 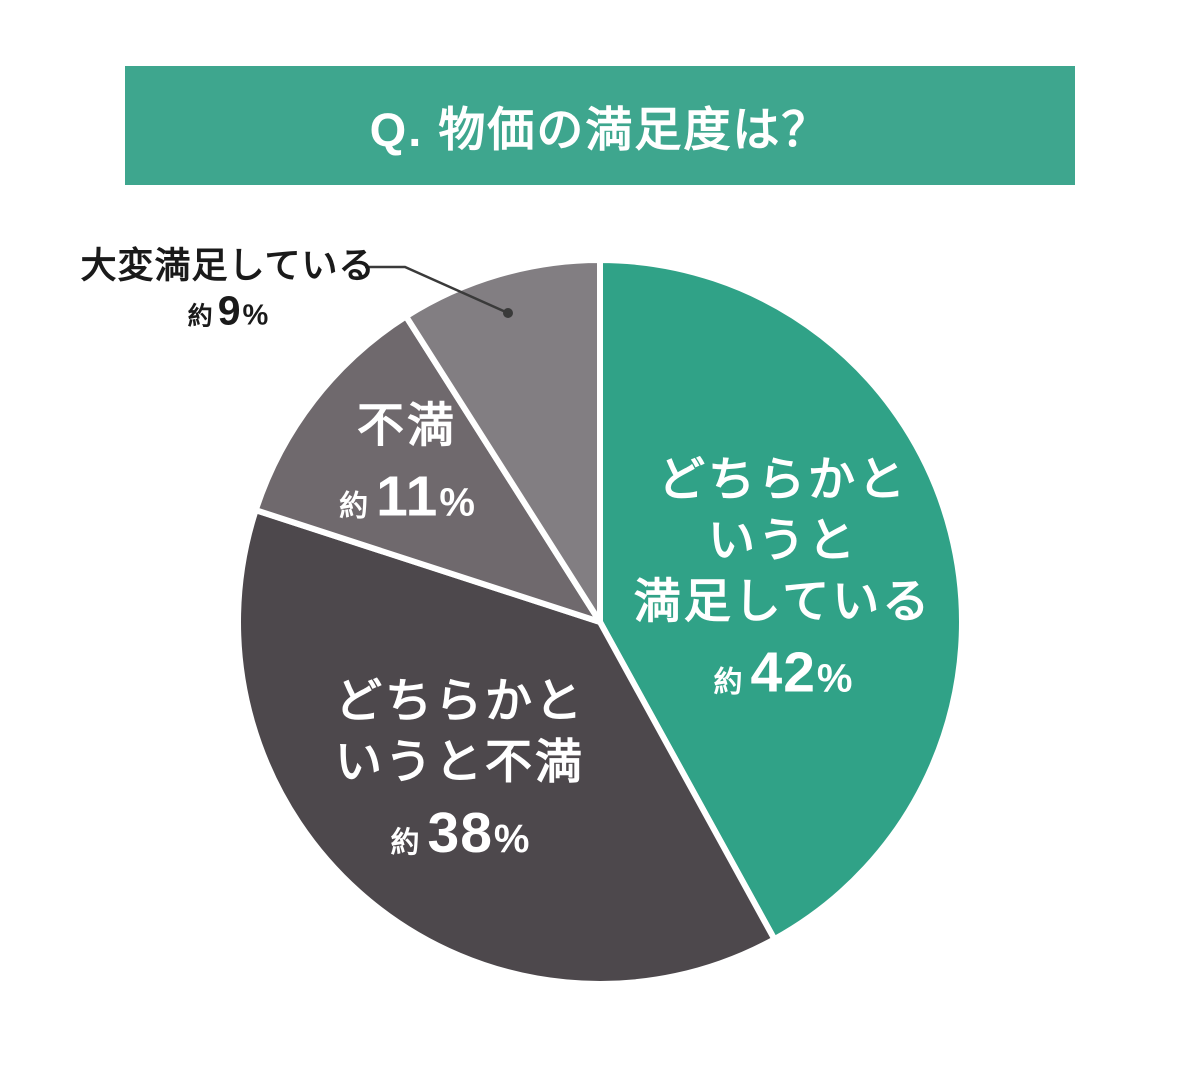 I want to click on slice-label-line: いうと, so click(x=783, y=540).